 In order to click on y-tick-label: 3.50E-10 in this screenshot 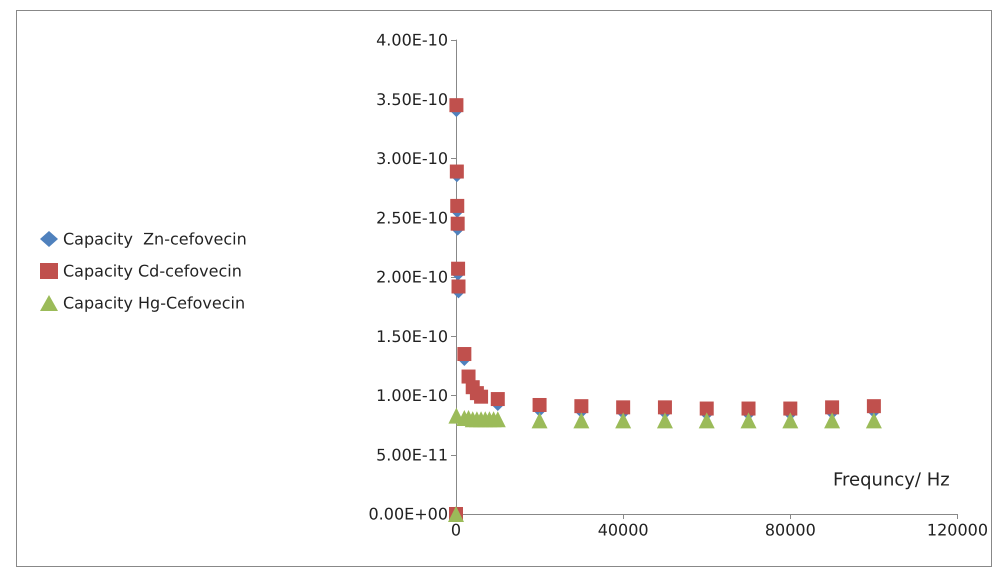, I will do `click(412, 99)`.